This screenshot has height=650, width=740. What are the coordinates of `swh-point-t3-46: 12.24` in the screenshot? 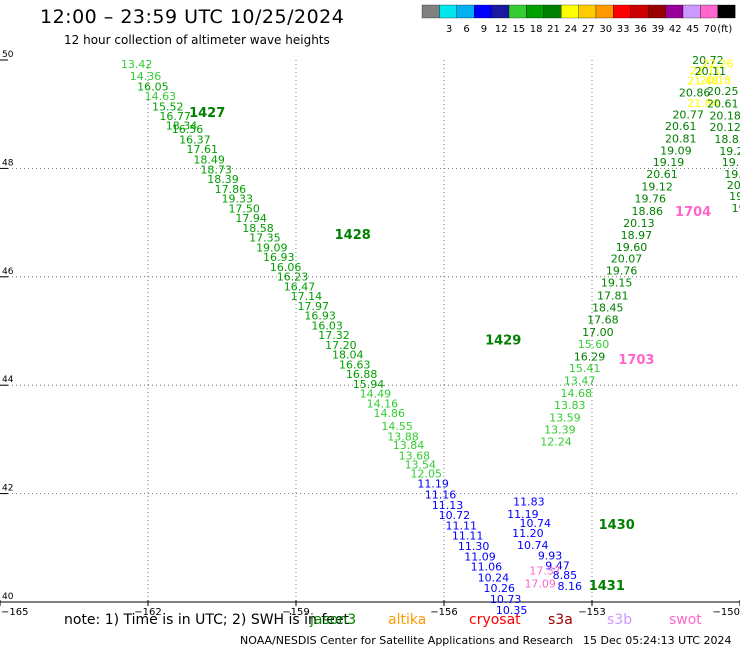 It's located at (556, 441).